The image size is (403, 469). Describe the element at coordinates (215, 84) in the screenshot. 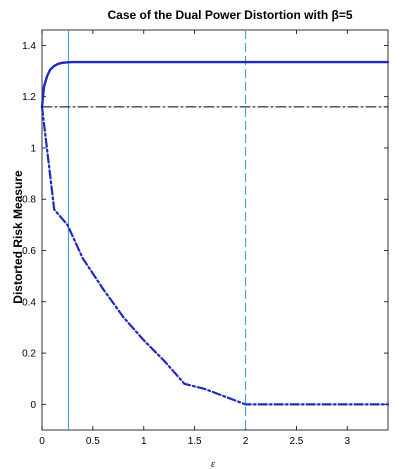

I see `series-line-upper` at that location.